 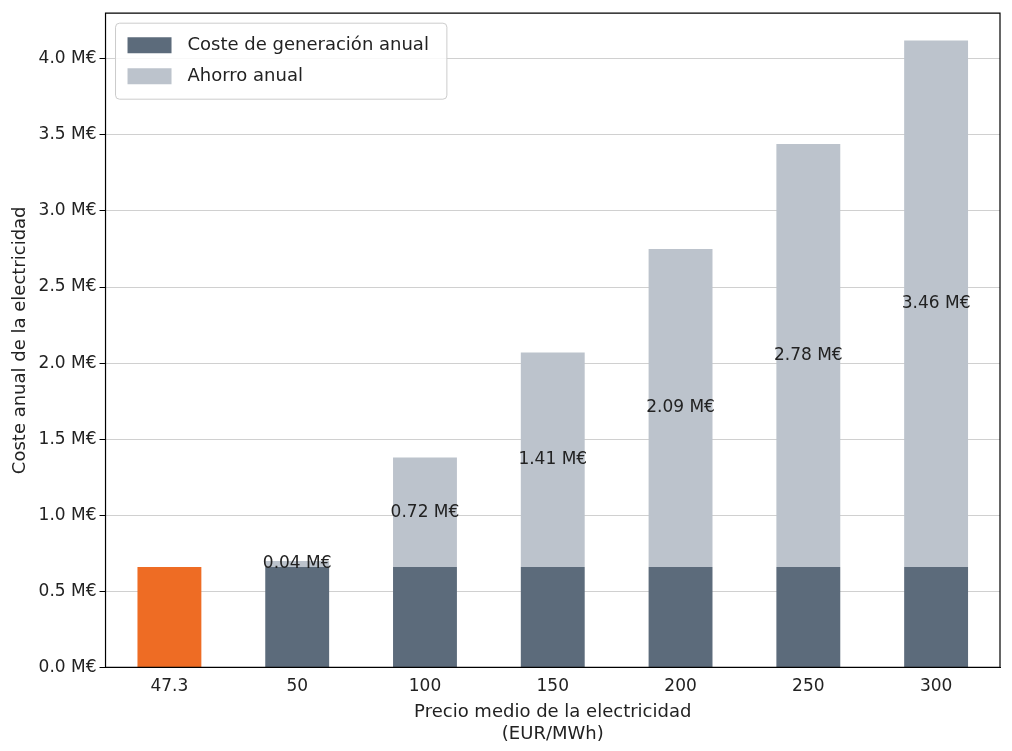 What do you see at coordinates (297, 562) in the screenshot?
I see `data-label: 0.04 M€` at bounding box center [297, 562].